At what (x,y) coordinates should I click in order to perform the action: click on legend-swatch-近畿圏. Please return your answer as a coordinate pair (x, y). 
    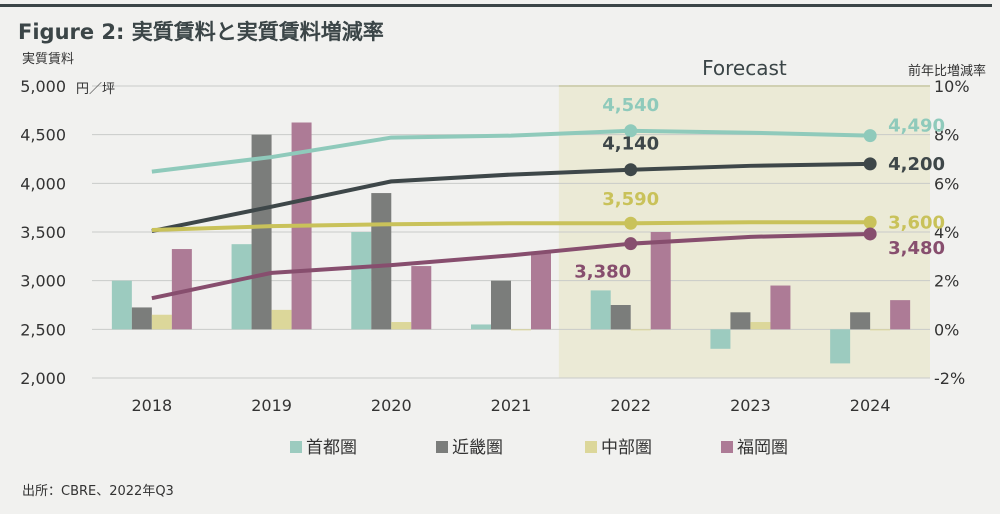
    Looking at the image, I should click on (442, 447).